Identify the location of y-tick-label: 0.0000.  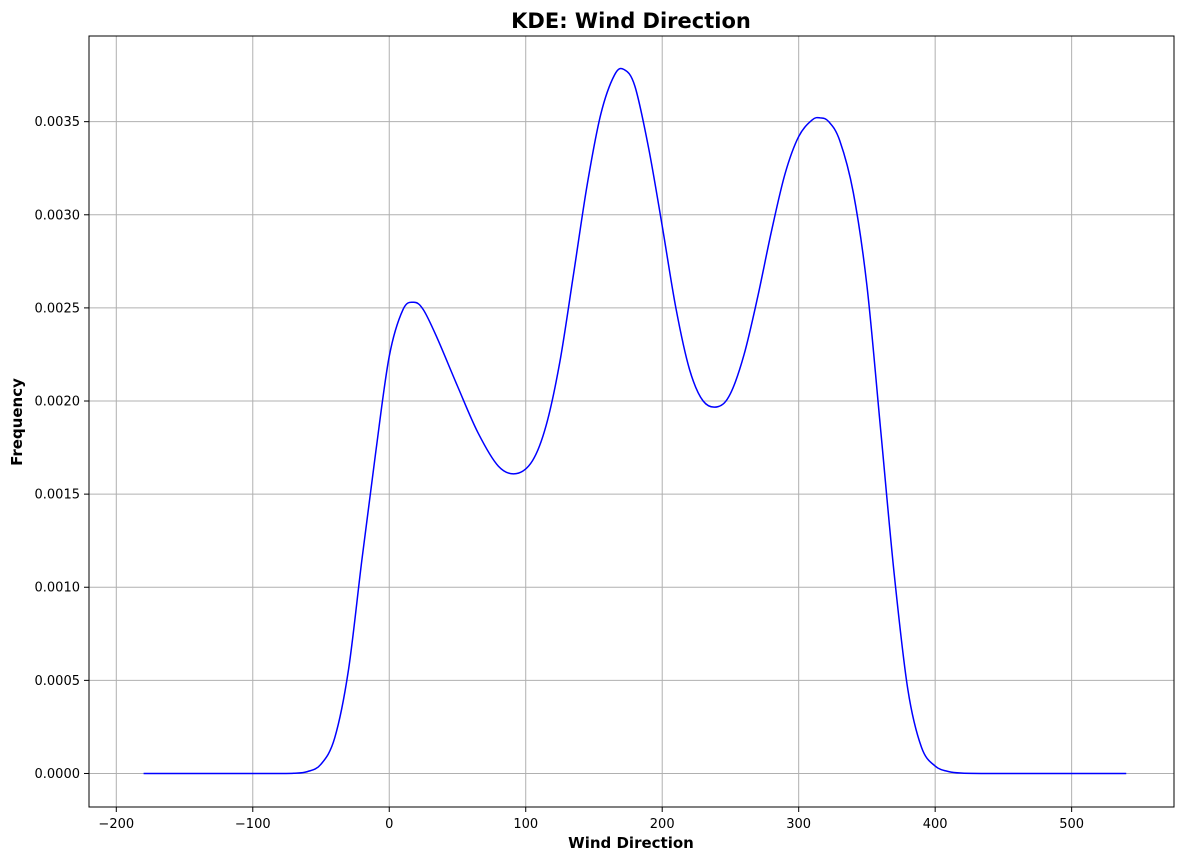
(58, 774).